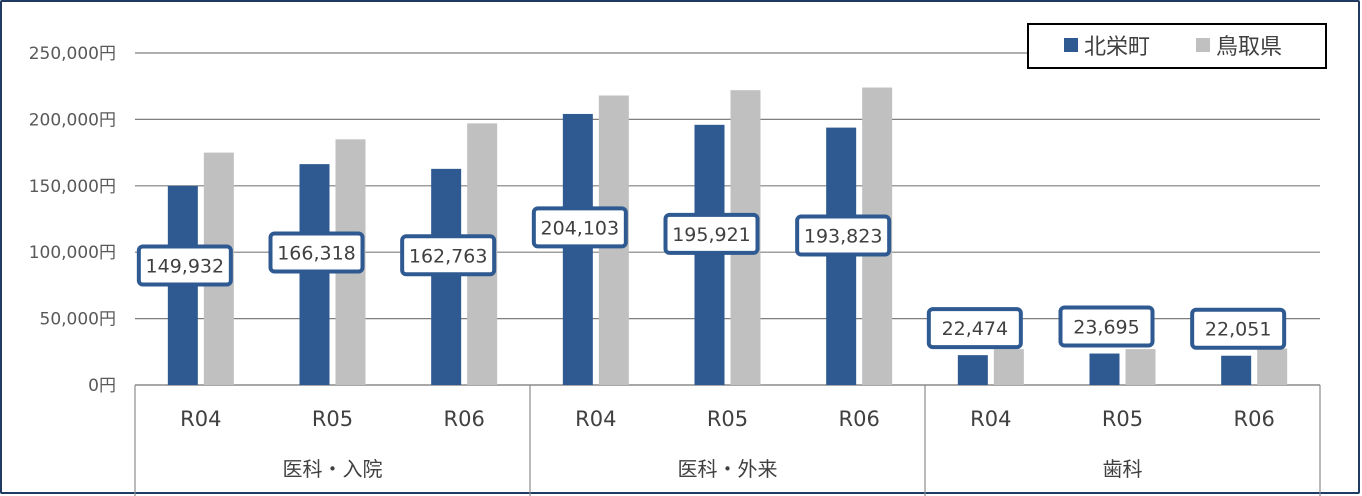  I want to click on y-tick-label: 50,000円, so click(78, 320).